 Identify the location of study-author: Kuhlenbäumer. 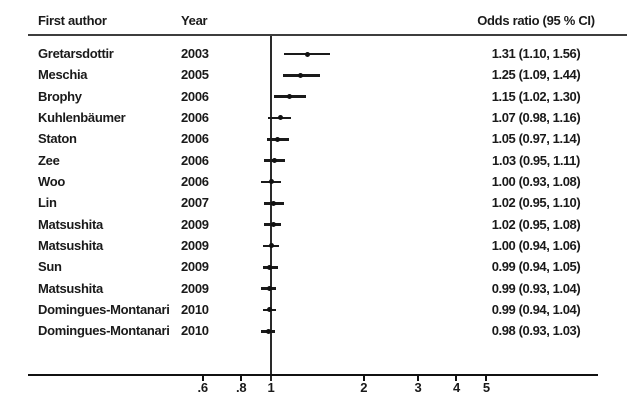
(82, 117).